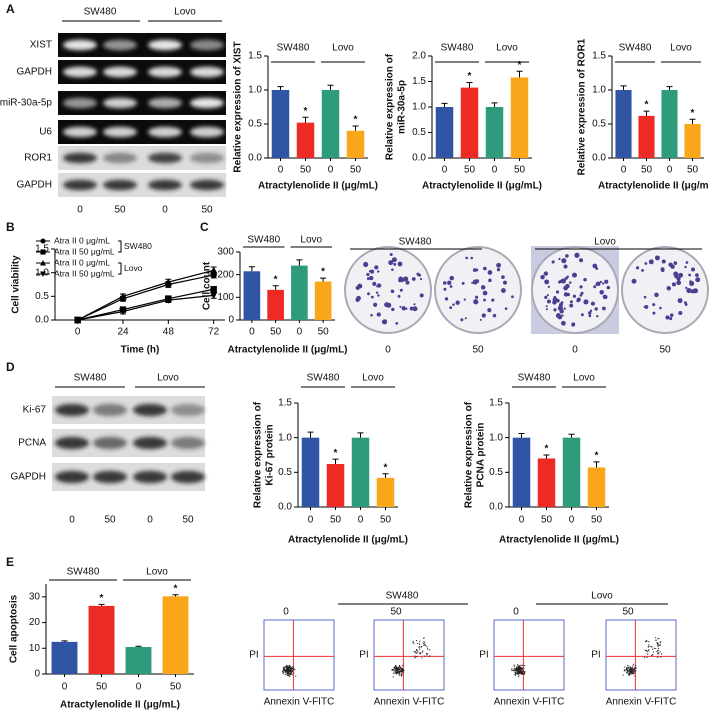  Describe the element at coordinates (138, 246) in the screenshot. I see `legend-group: SW480` at that location.